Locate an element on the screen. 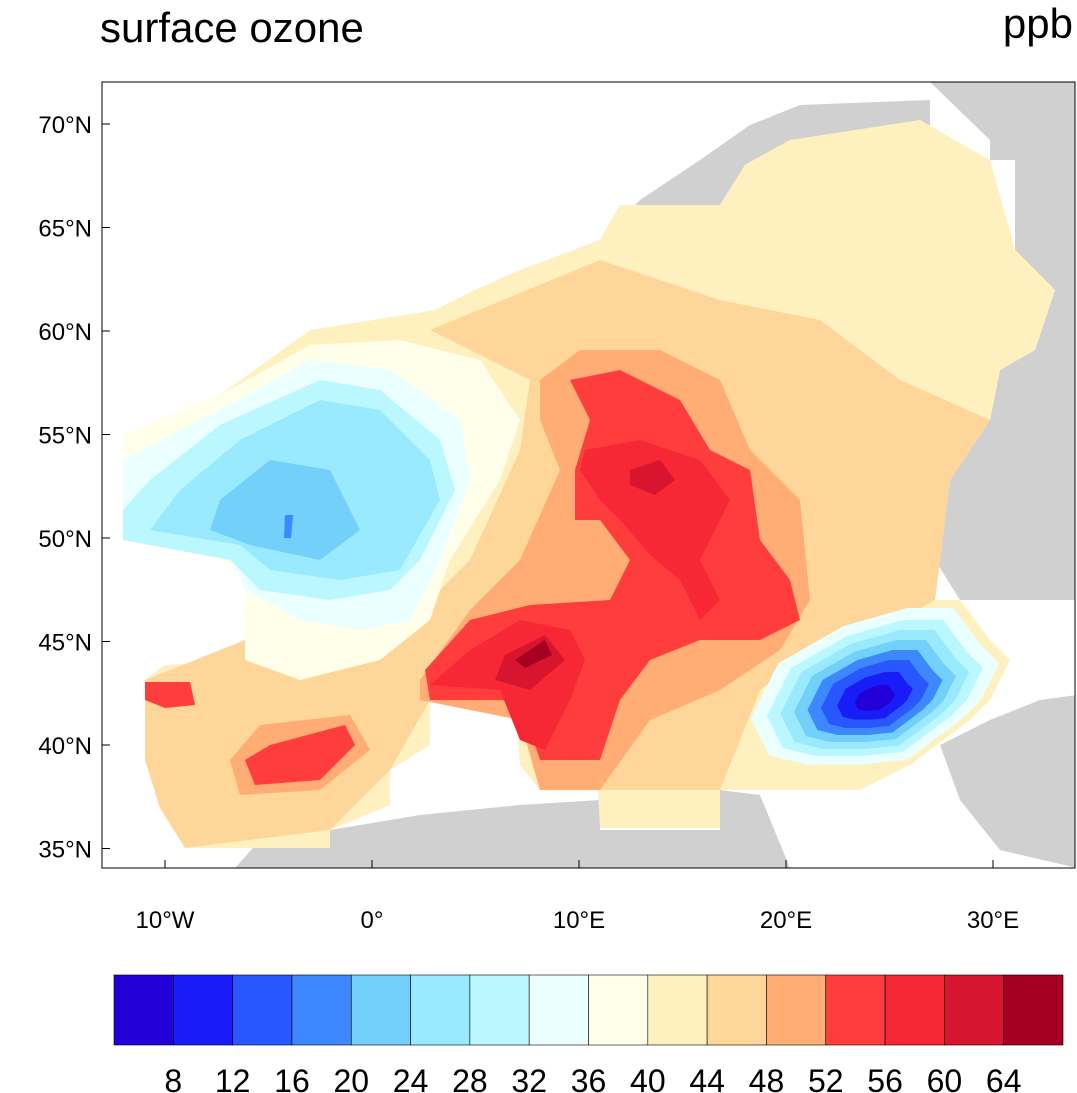 The height and width of the screenshot is (1093, 1077). colorbar-label: 56 is located at coordinates (885, 1078).